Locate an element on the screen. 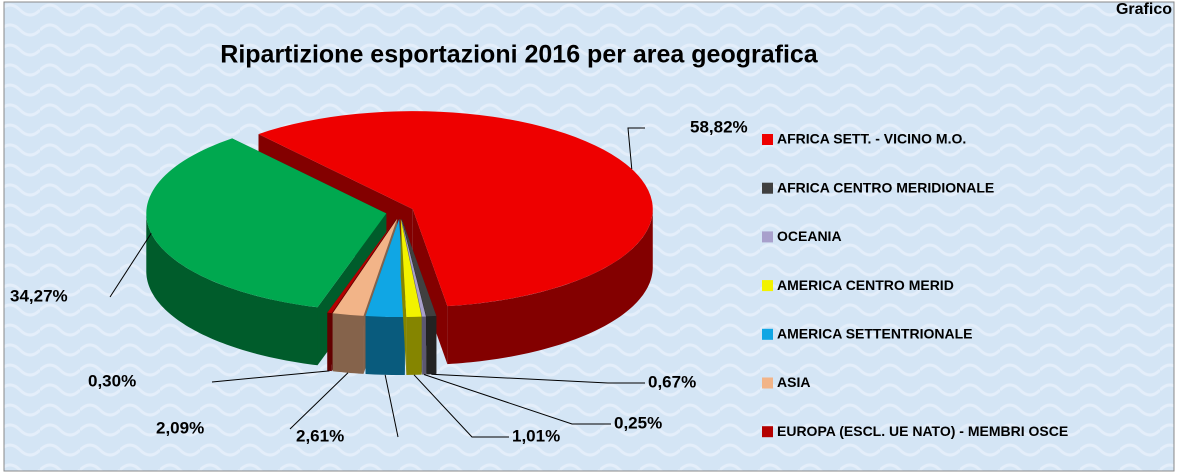 The image size is (1178, 473). data-label: 2,09% is located at coordinates (180, 427).